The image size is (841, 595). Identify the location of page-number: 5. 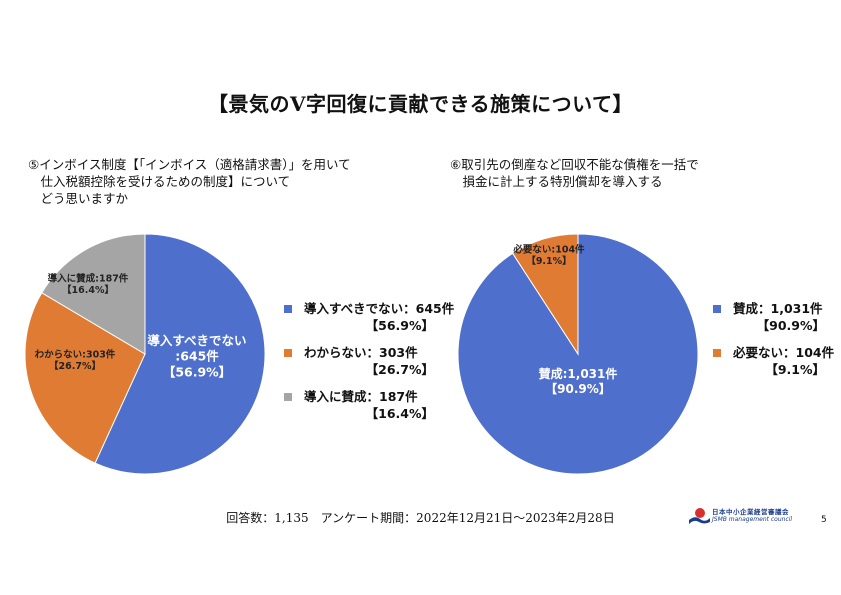
(824, 520).